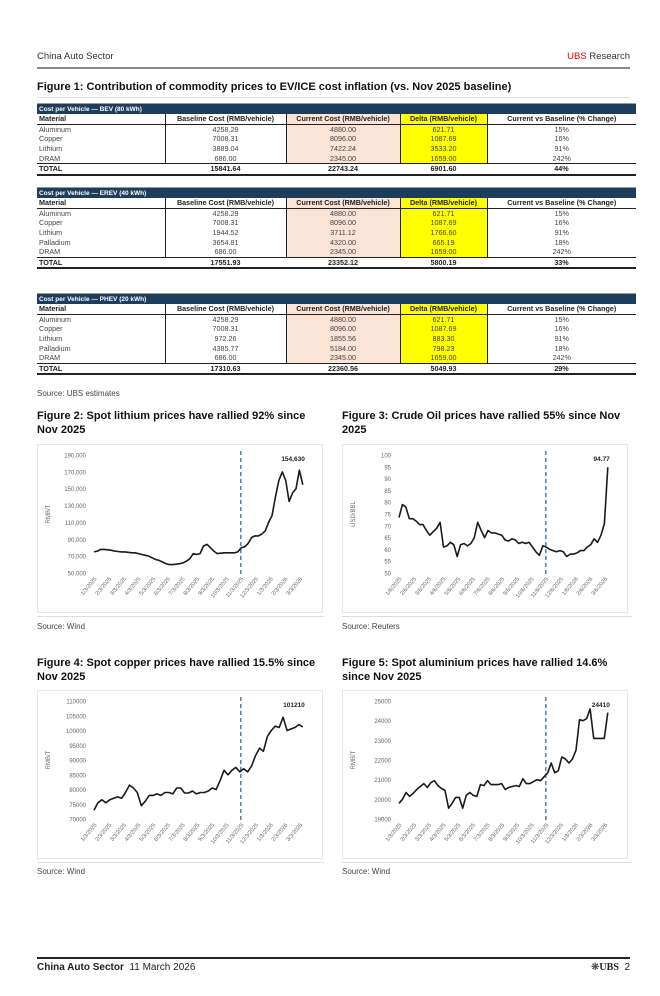 This screenshot has height=996, width=660. I want to click on table-cell: 1087.69, so click(443, 139).